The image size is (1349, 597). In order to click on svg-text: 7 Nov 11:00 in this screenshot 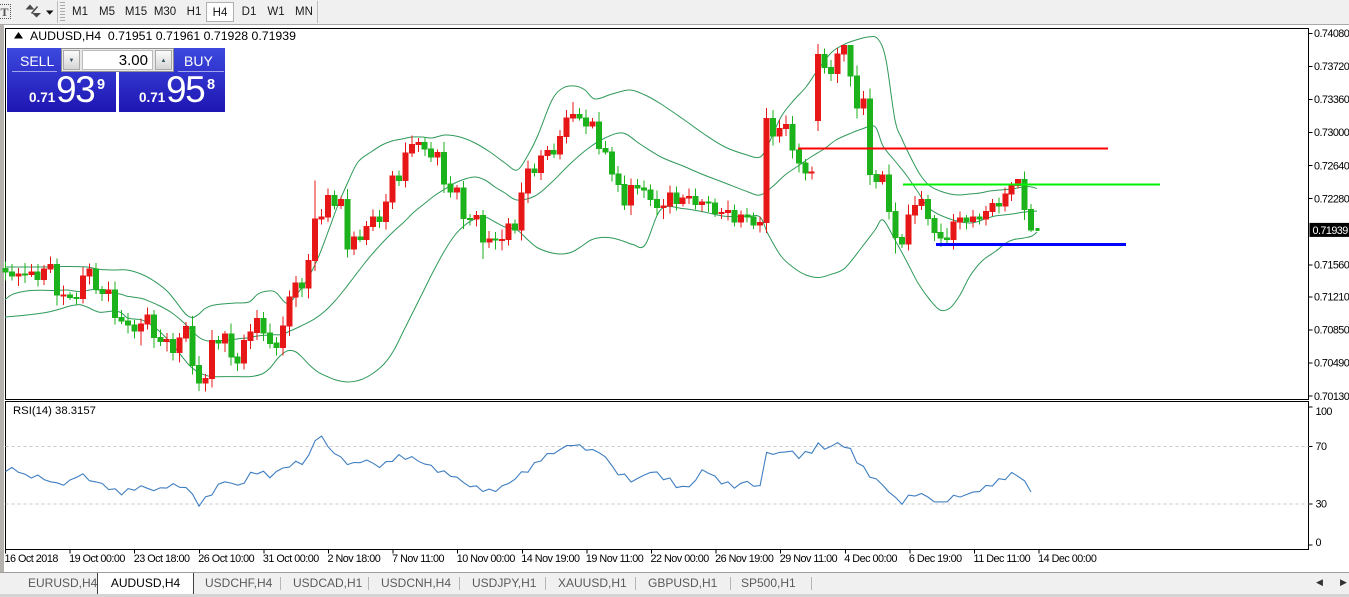, I will do `click(418, 559)`.